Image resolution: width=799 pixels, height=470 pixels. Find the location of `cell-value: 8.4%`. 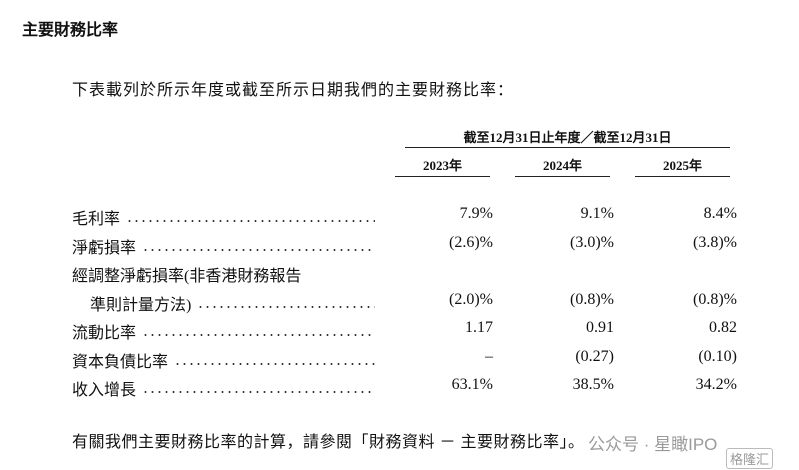

cell-value: 8.4% is located at coordinates (720, 213).